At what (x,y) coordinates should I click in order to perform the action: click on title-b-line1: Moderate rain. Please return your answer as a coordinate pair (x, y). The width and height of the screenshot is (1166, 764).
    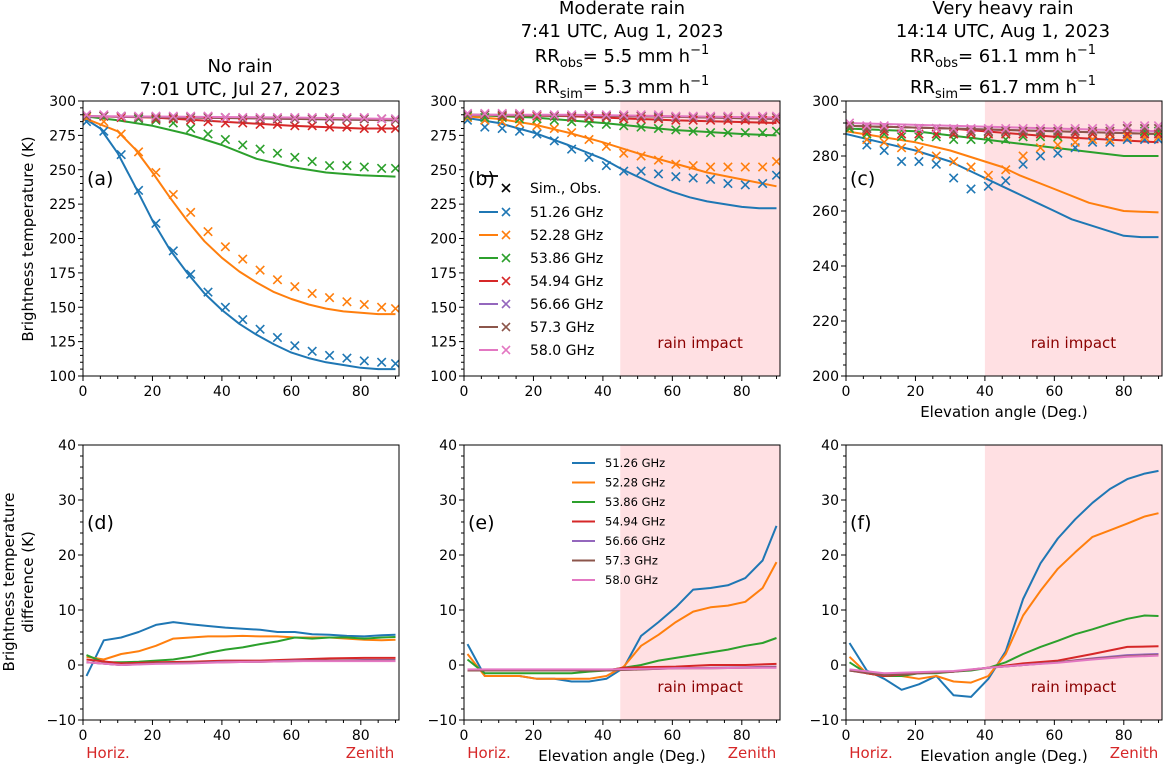
    Looking at the image, I should click on (622, 9).